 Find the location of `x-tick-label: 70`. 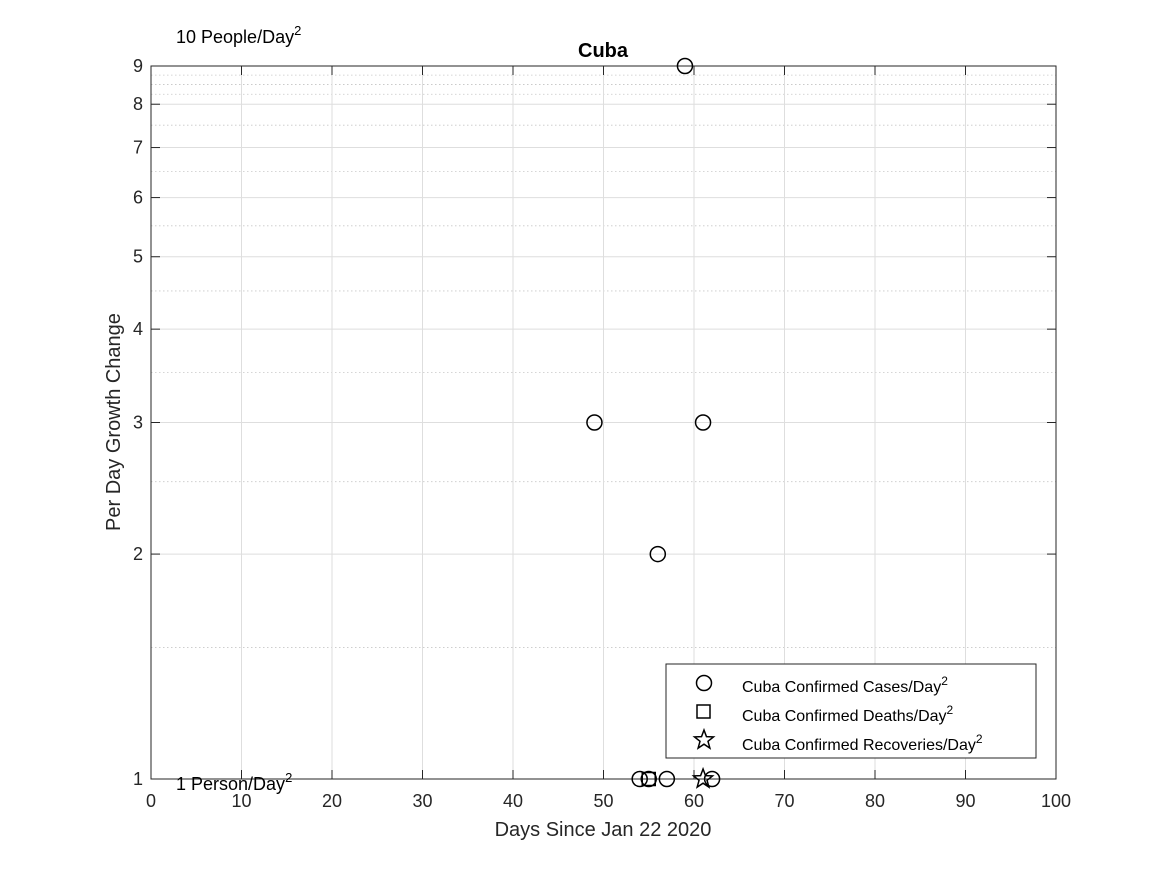

x-tick-label: 70 is located at coordinates (784, 801).